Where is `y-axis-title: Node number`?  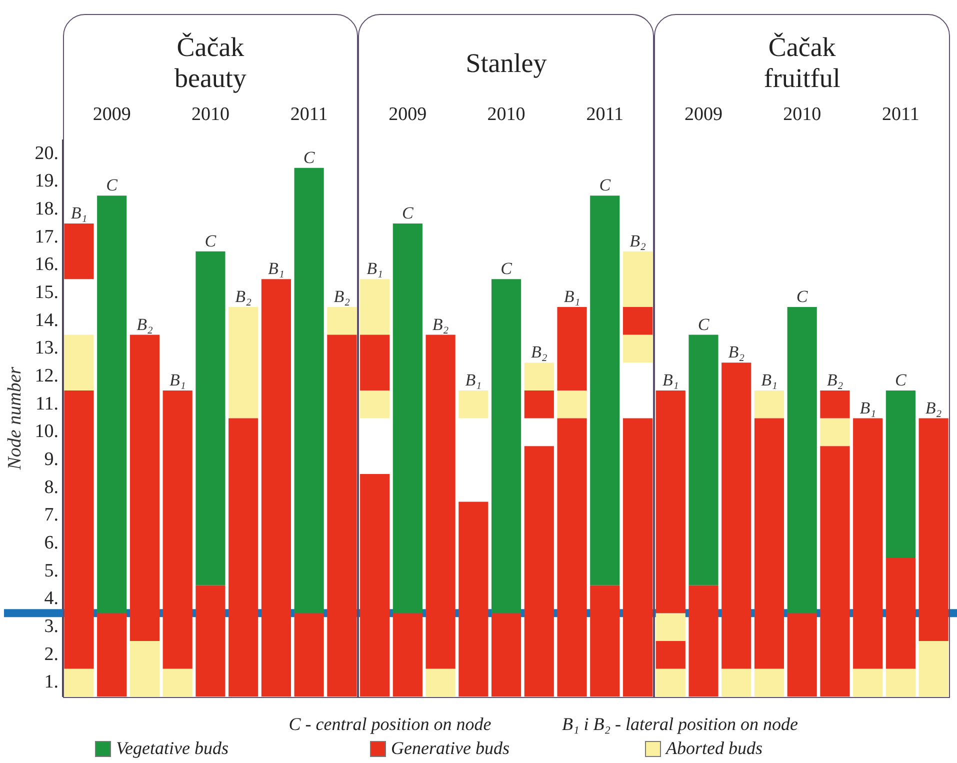
y-axis-title: Node number is located at coordinates (15, 418).